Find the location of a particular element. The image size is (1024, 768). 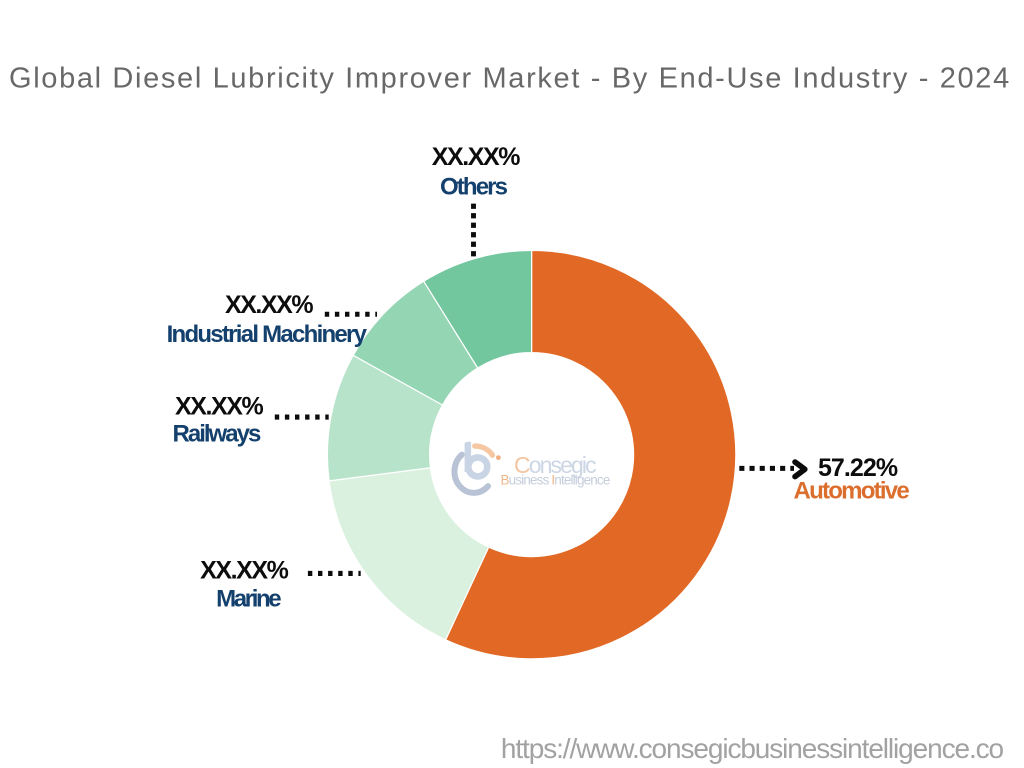

svg-text: Automotive is located at coordinates (852, 491).